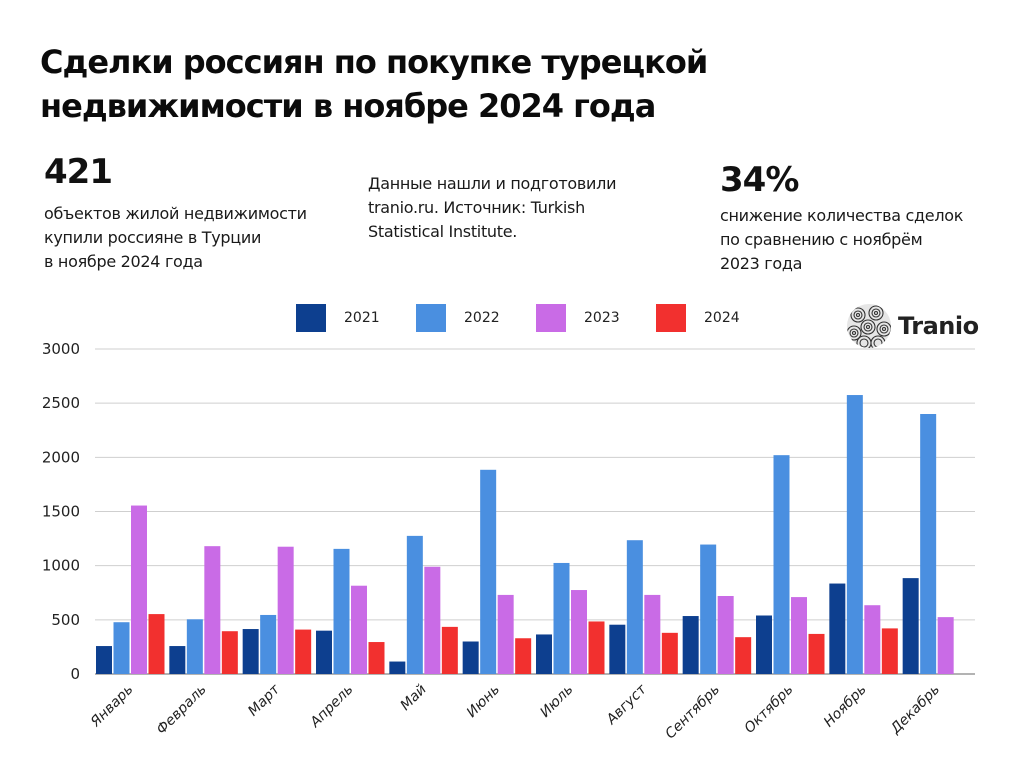 The image size is (1024, 768). I want to click on stat-line: по сравнению с ноябрём, so click(821, 239).